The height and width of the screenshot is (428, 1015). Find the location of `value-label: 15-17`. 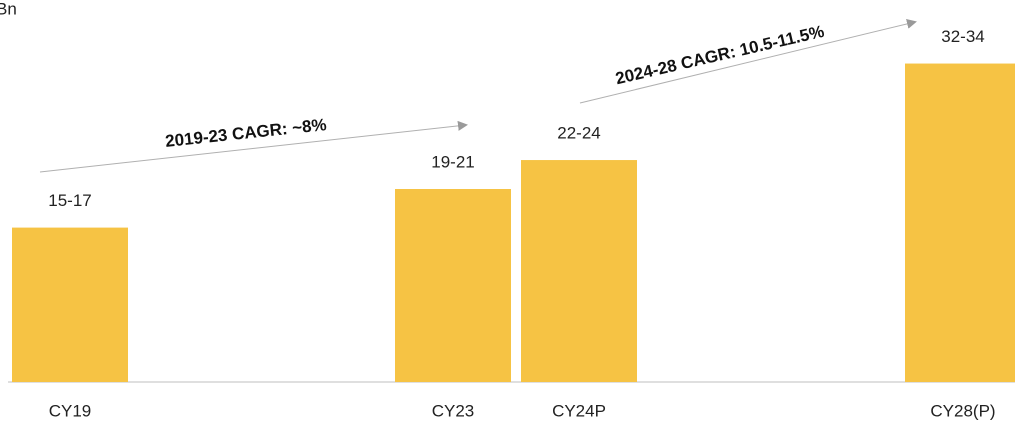

value-label: 15-17 is located at coordinates (69, 200).